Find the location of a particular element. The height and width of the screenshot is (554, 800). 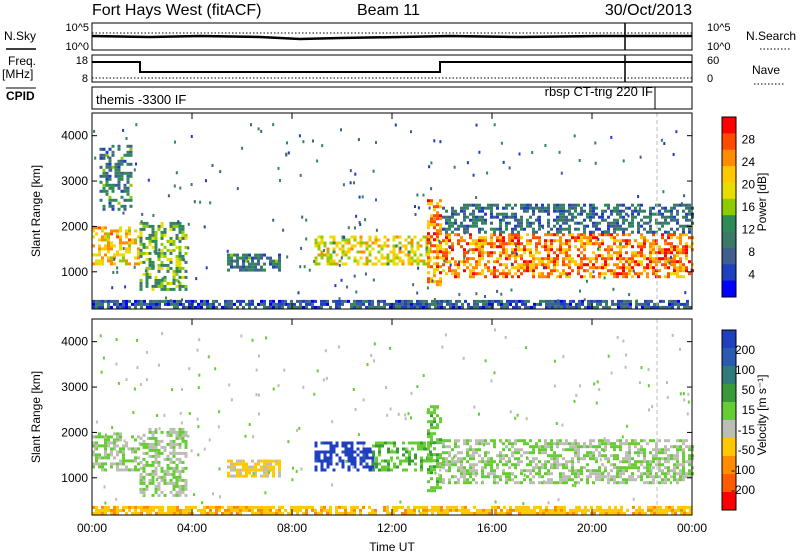

date-label: 30/Oct/2013 is located at coordinates (648, 10).